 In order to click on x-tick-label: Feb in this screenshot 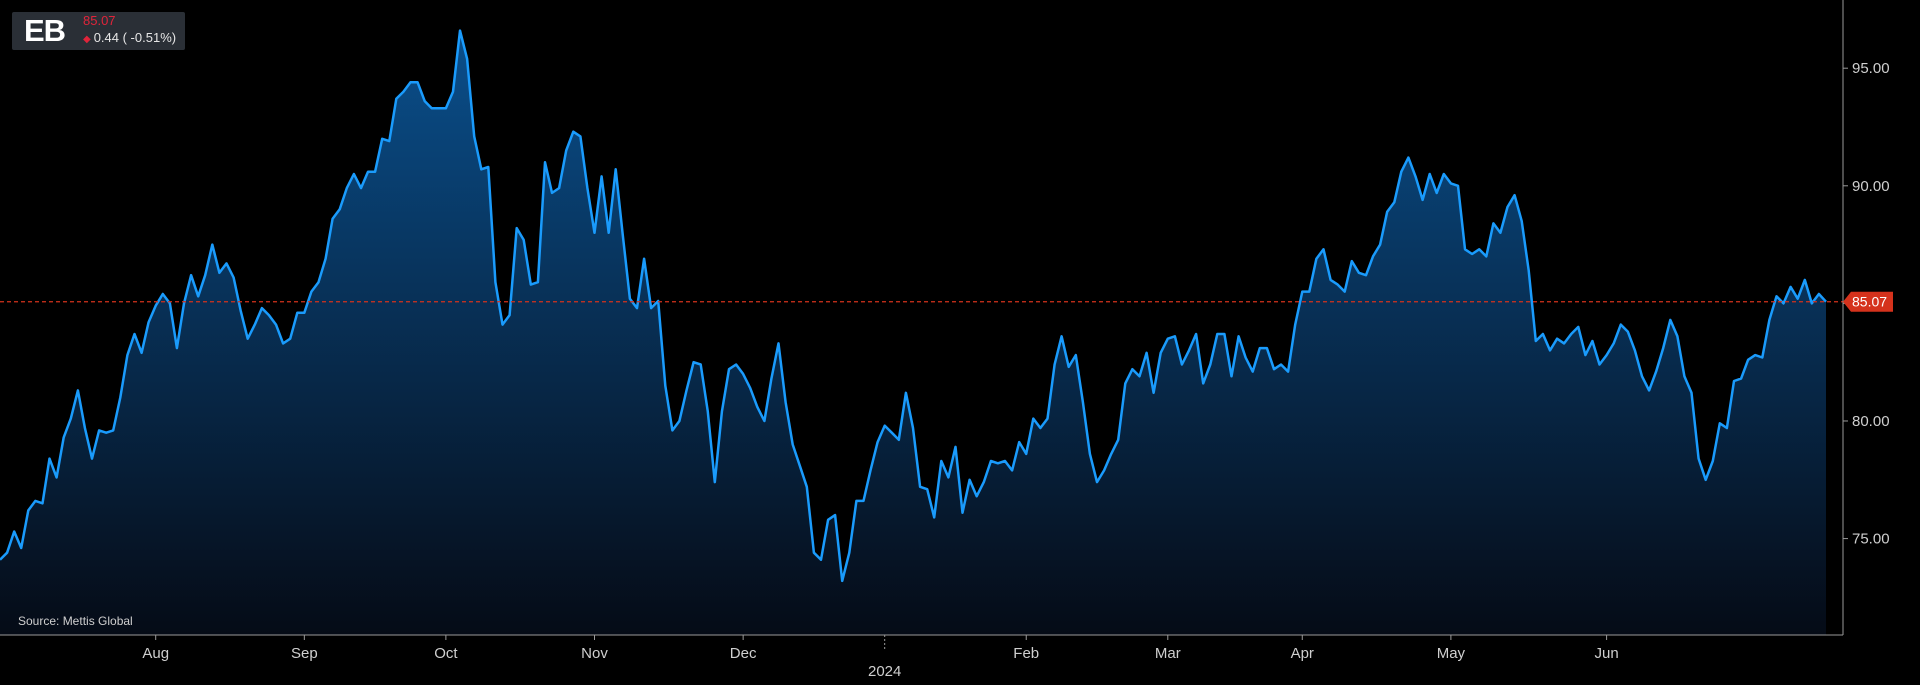, I will do `click(1026, 653)`.